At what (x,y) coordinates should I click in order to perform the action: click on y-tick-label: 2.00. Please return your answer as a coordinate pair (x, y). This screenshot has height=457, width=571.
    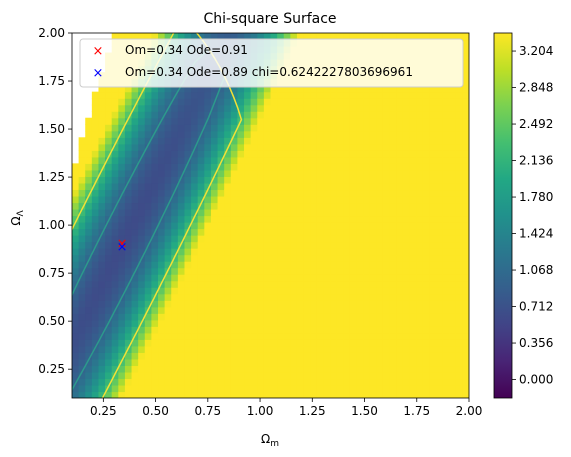
    Looking at the image, I should click on (51, 33).